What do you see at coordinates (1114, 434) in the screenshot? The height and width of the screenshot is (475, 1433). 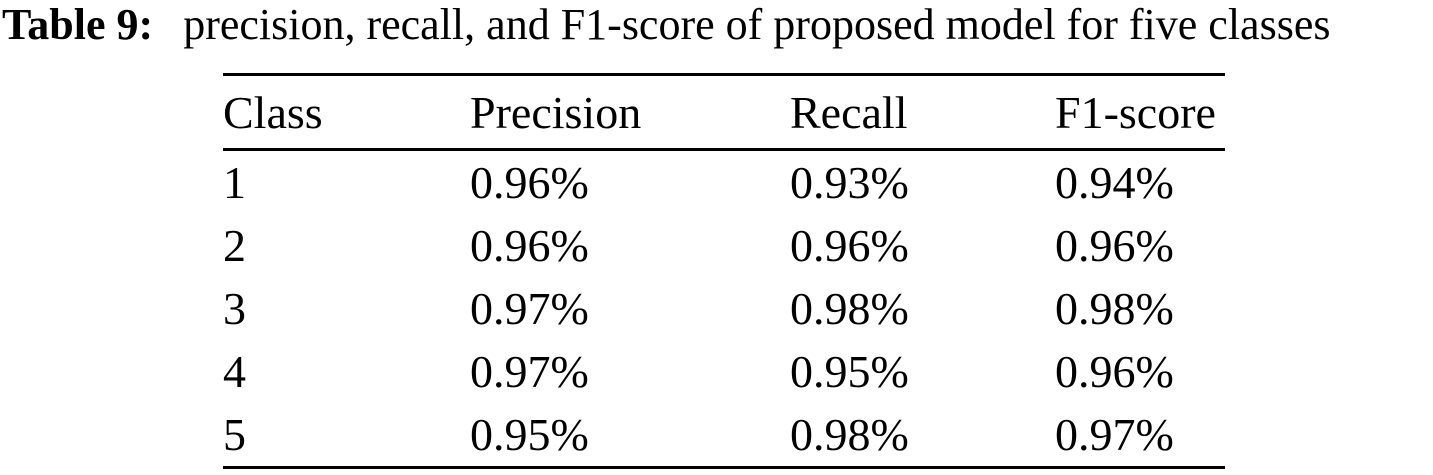 I see `cell-f1-score: 0.97%` at bounding box center [1114, 434].